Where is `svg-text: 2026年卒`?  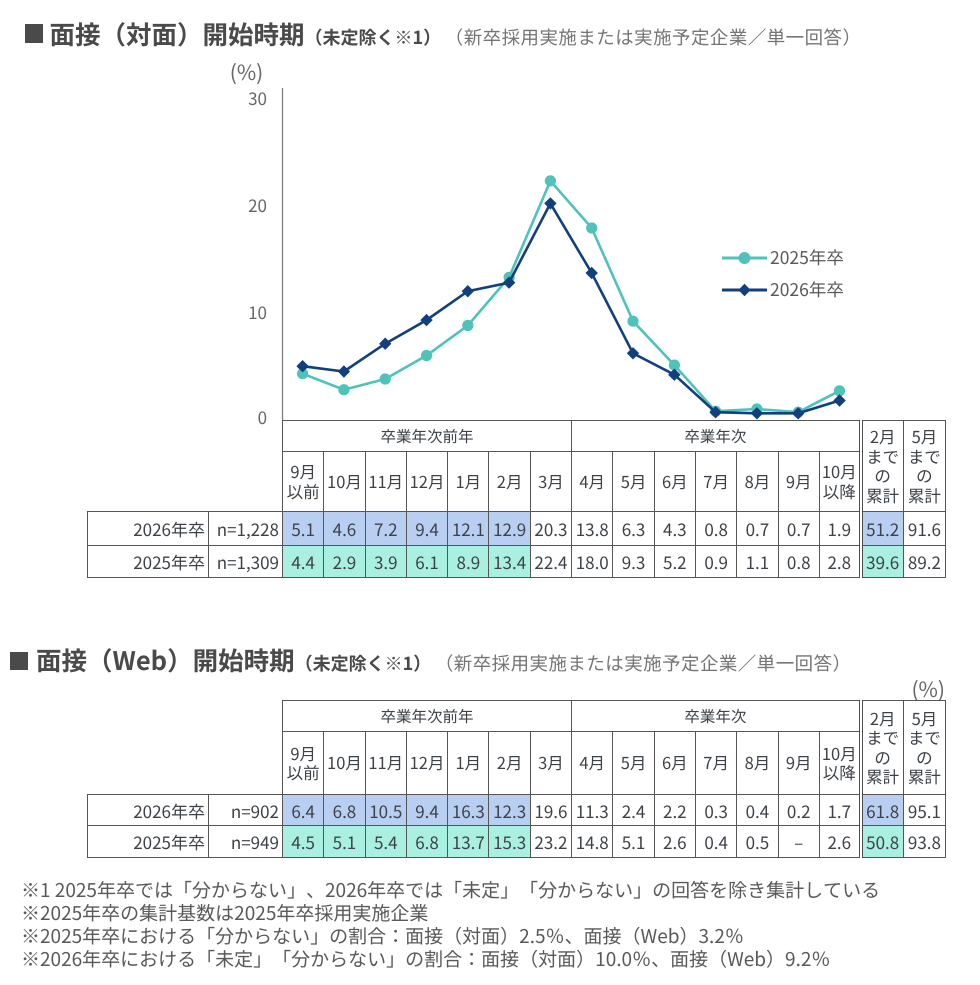 svg-text: 2026年卒 is located at coordinates (807, 289).